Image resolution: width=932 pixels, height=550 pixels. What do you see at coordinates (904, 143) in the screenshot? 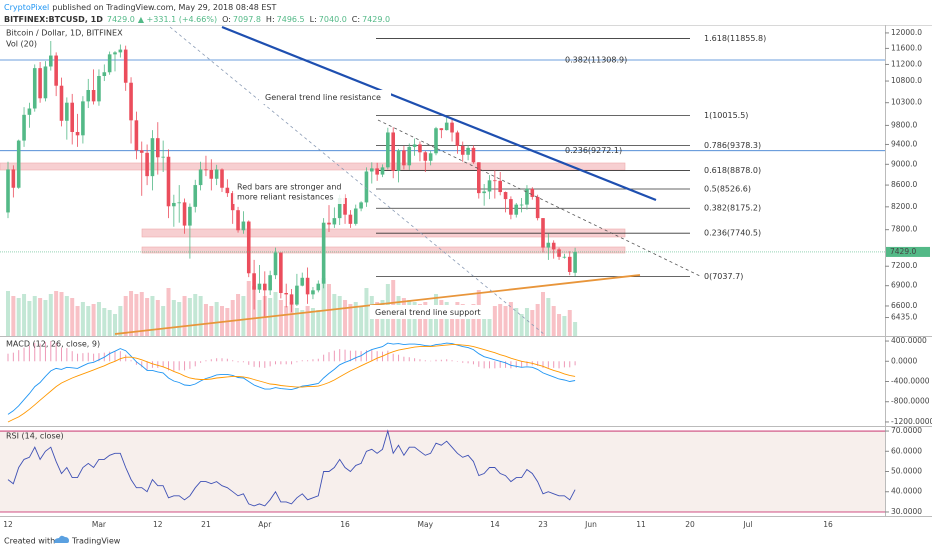
I see `y-tick-label: 9400.0` at bounding box center [904, 143].